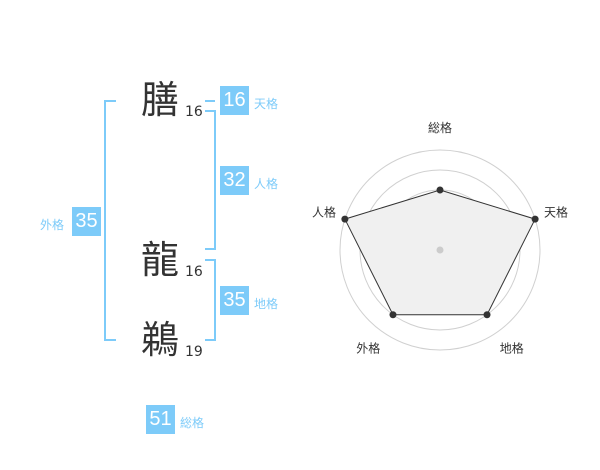 This screenshot has width=600, height=470. Describe the element at coordinates (159, 100) in the screenshot. I see `name-char-1: 膳` at that location.